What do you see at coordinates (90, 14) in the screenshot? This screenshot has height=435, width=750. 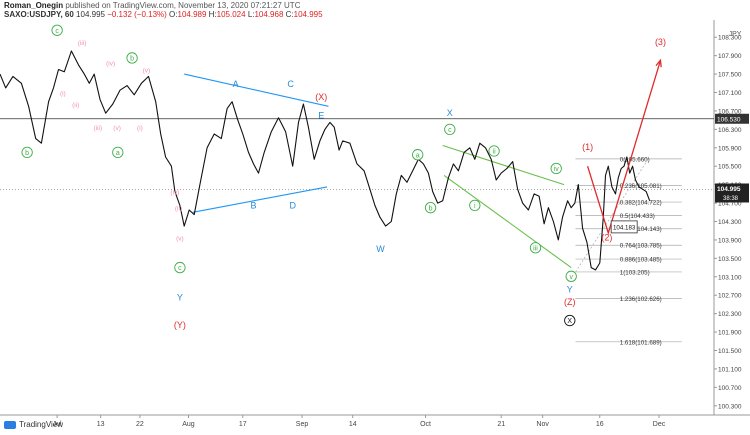 I see `last-price: 104.995` at bounding box center [90, 14].